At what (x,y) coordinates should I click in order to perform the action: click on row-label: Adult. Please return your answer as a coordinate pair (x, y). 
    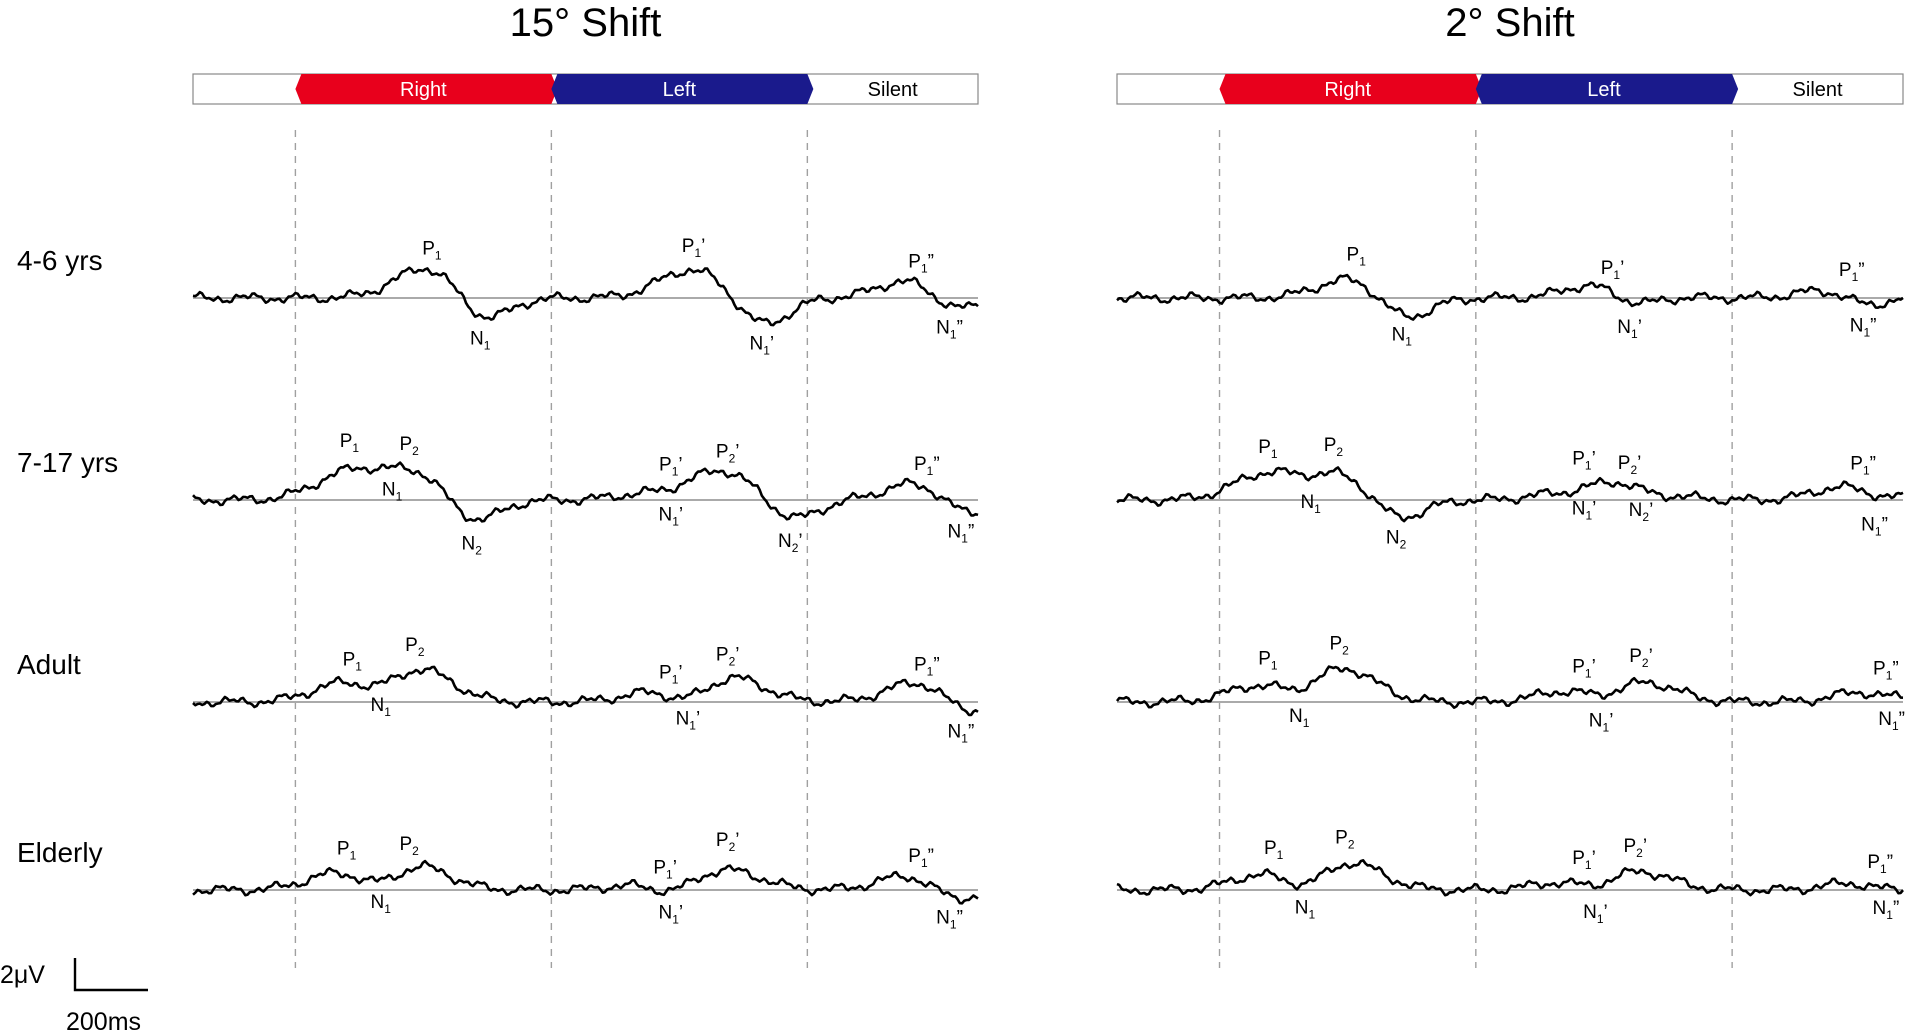
    Looking at the image, I should click on (49, 664).